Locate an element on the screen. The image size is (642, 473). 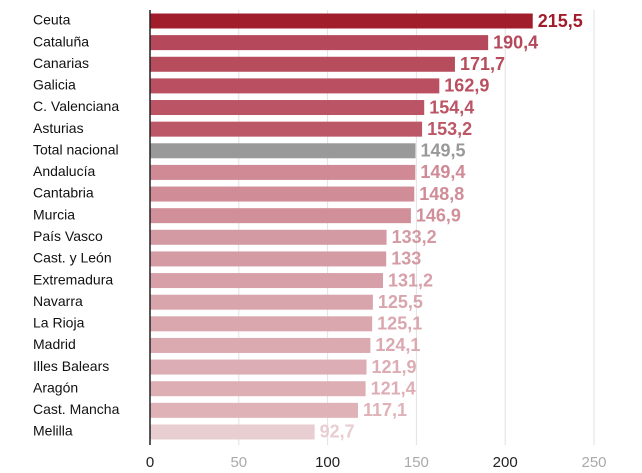
category-label: Canarias is located at coordinates (61, 63).